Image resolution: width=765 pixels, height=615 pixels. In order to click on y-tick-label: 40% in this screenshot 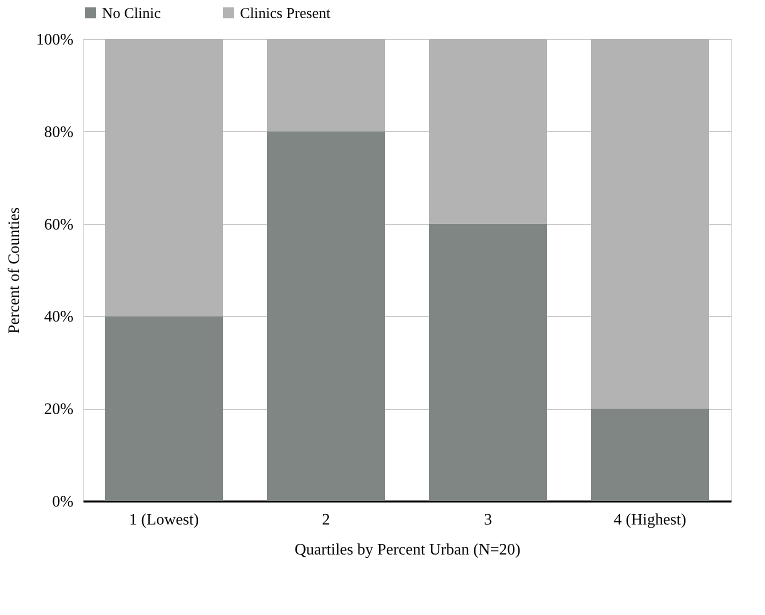, I will do `click(59, 317)`.